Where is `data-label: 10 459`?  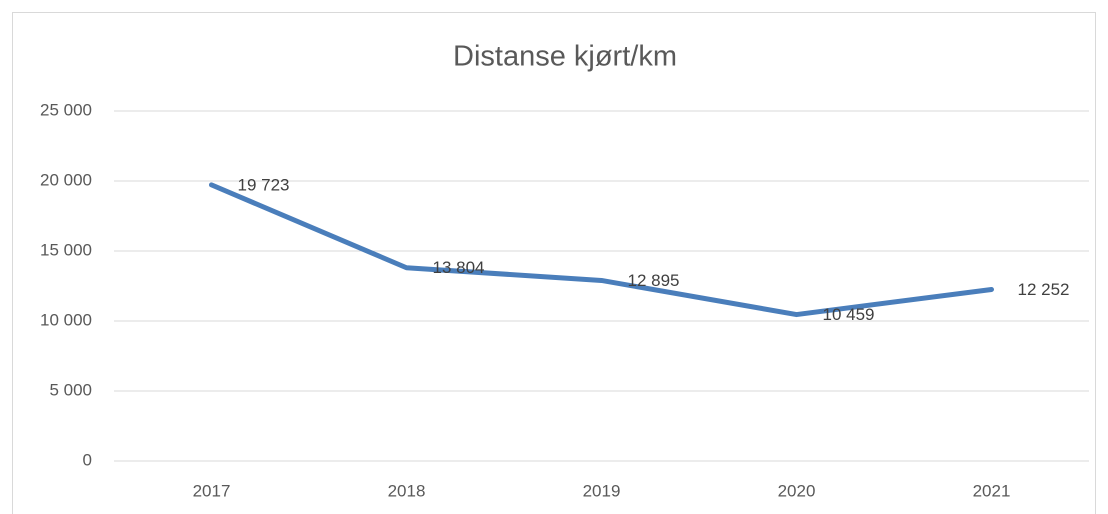 data-label: 10 459 is located at coordinates (849, 314).